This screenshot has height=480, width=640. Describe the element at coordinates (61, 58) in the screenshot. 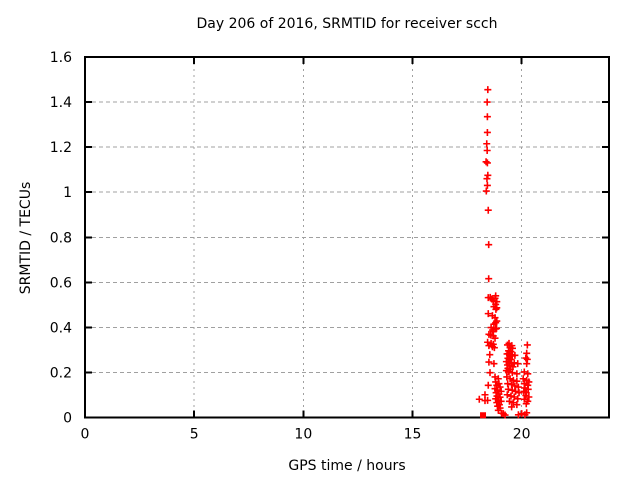

I see `y-tick-label: 1.6` at that location.